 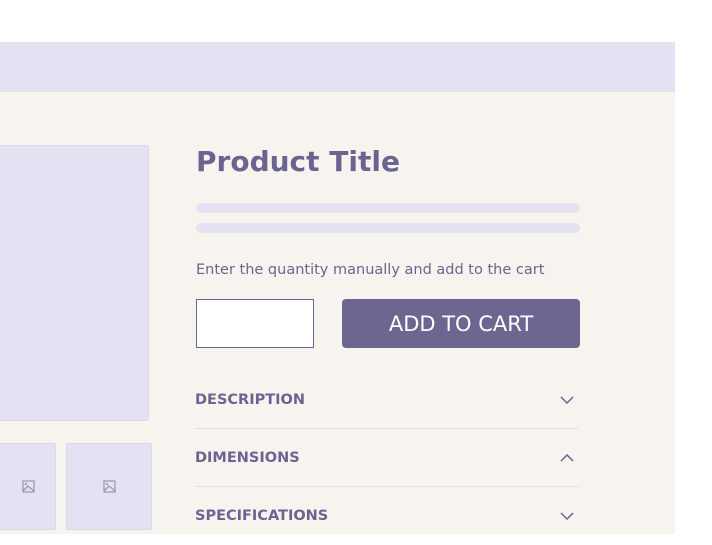 I want to click on accordion-specifications: SPECIFICATIONS, so click(x=386, y=516).